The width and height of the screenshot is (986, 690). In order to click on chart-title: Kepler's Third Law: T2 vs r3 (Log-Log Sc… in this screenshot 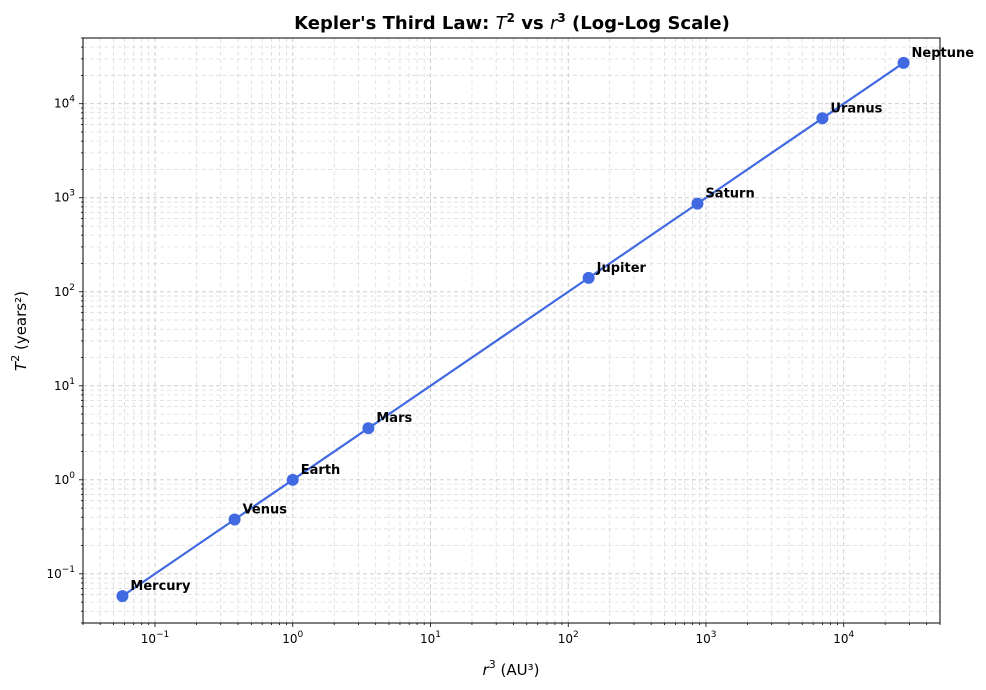, I will do `click(512, 22)`.